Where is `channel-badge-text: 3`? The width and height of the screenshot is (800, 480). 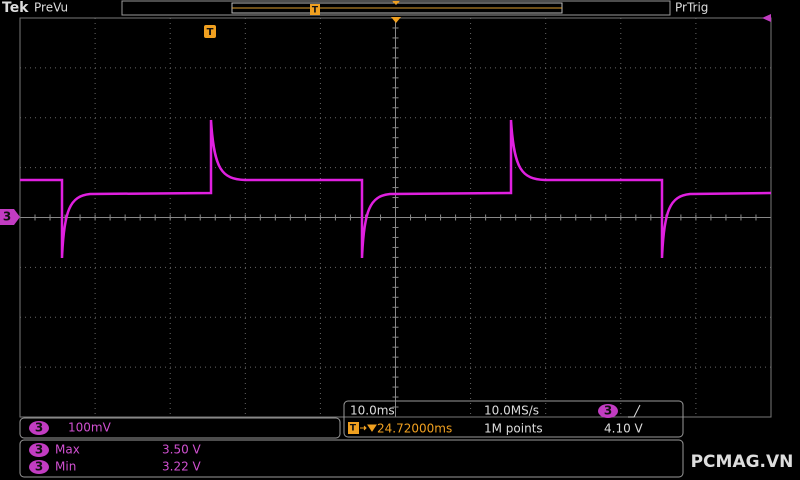
channel-badge-text: 3 is located at coordinates (39, 428).